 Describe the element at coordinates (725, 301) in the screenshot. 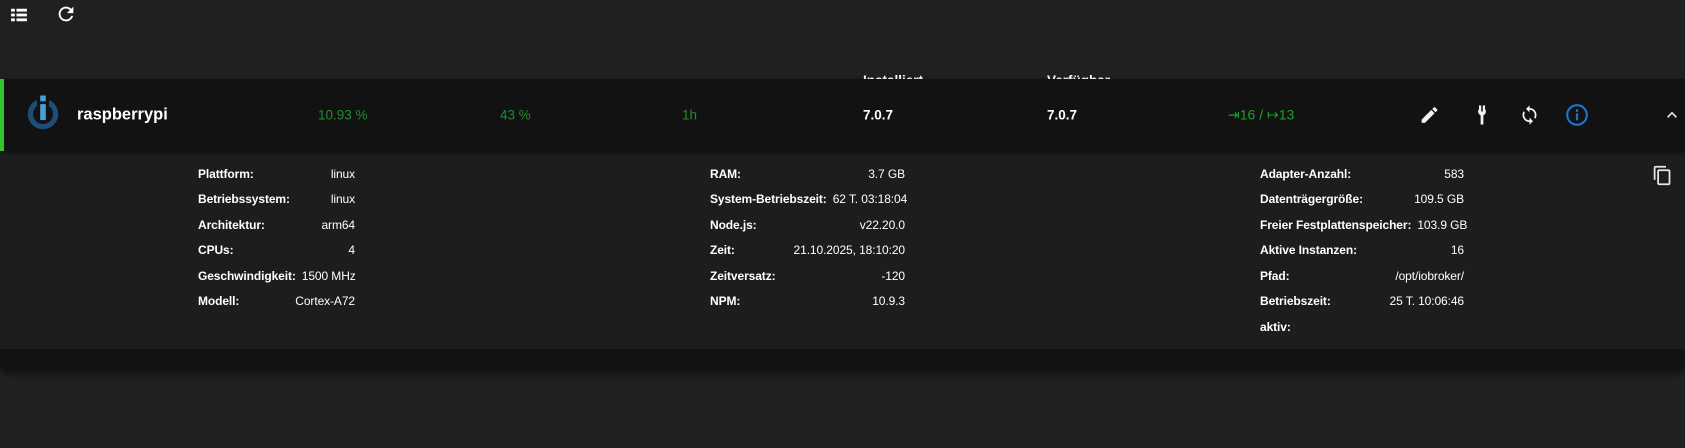

I see `detail-label: NPM:` at that location.